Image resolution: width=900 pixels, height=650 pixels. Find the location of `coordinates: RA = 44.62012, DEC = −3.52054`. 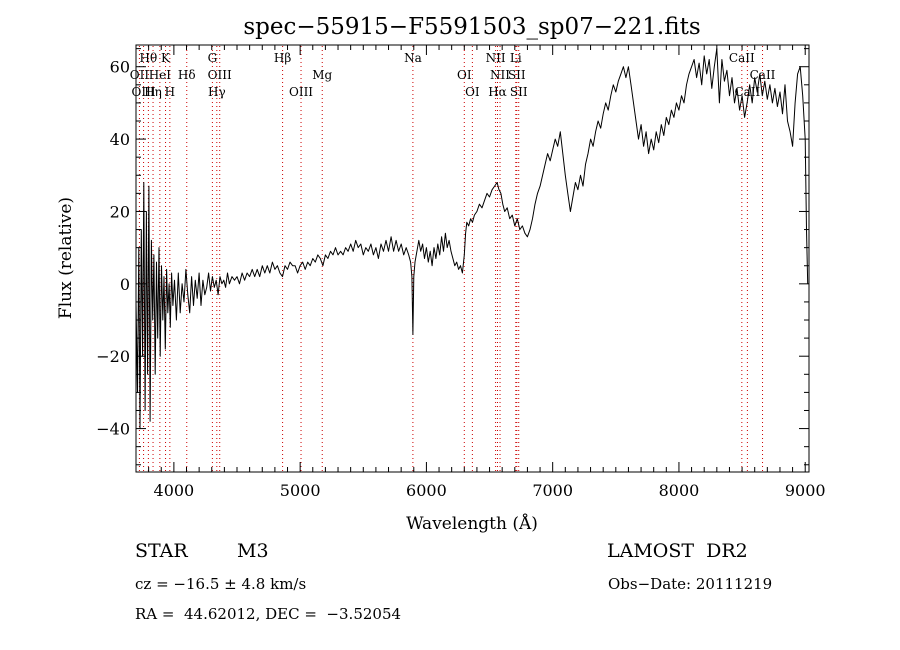

coordinates: RA = 44.62012, DEC = −3.52054 is located at coordinates (268, 614).